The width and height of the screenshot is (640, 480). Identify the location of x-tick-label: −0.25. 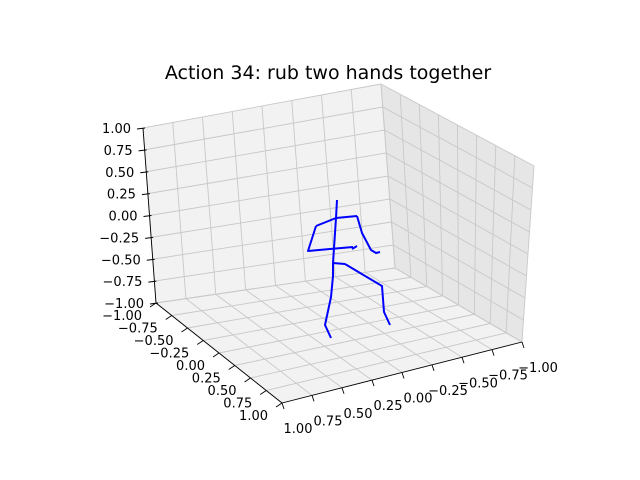
(448, 391).